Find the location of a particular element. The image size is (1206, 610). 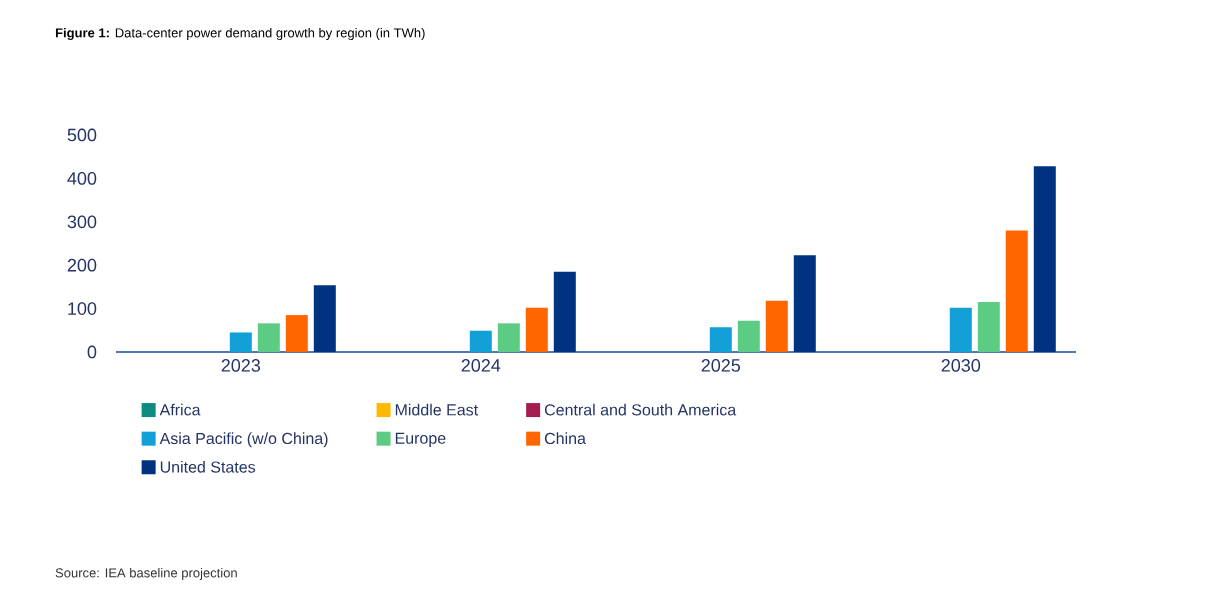

y-tick-label: 500 is located at coordinates (82, 135).